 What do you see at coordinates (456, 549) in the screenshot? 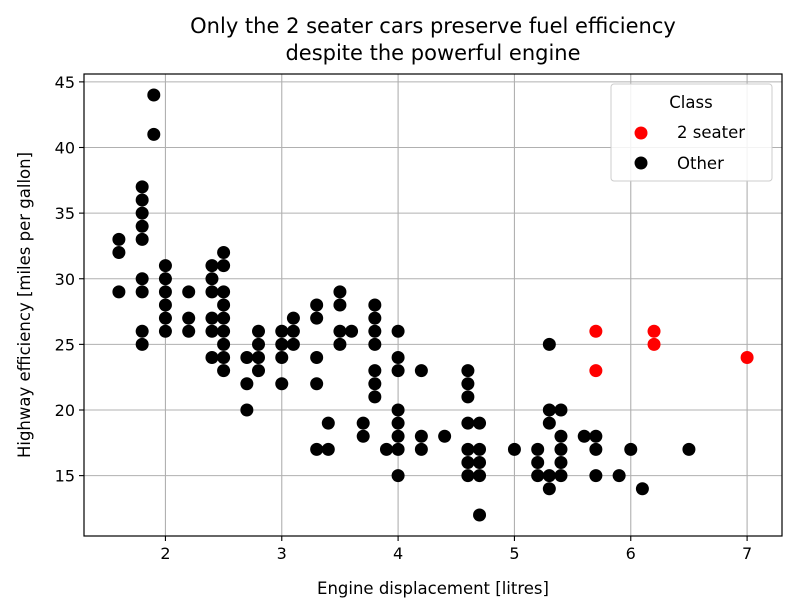
I see `x-axis-ticks: 2 3 4 5 6 7` at bounding box center [456, 549].